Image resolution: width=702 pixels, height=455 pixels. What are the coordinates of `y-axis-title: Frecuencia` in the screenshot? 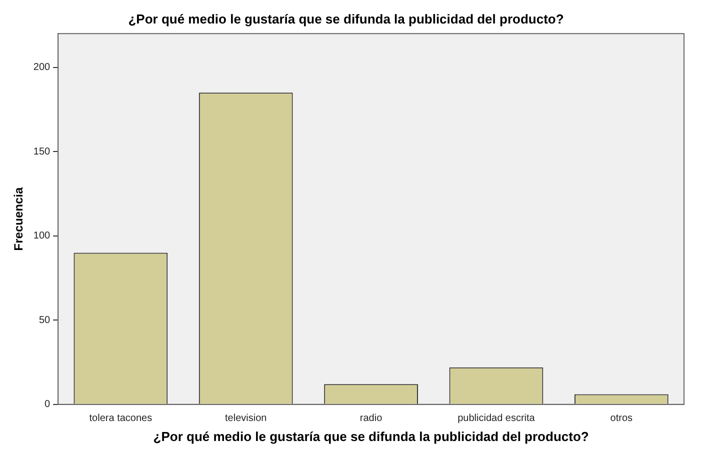 It's located at (19, 219).